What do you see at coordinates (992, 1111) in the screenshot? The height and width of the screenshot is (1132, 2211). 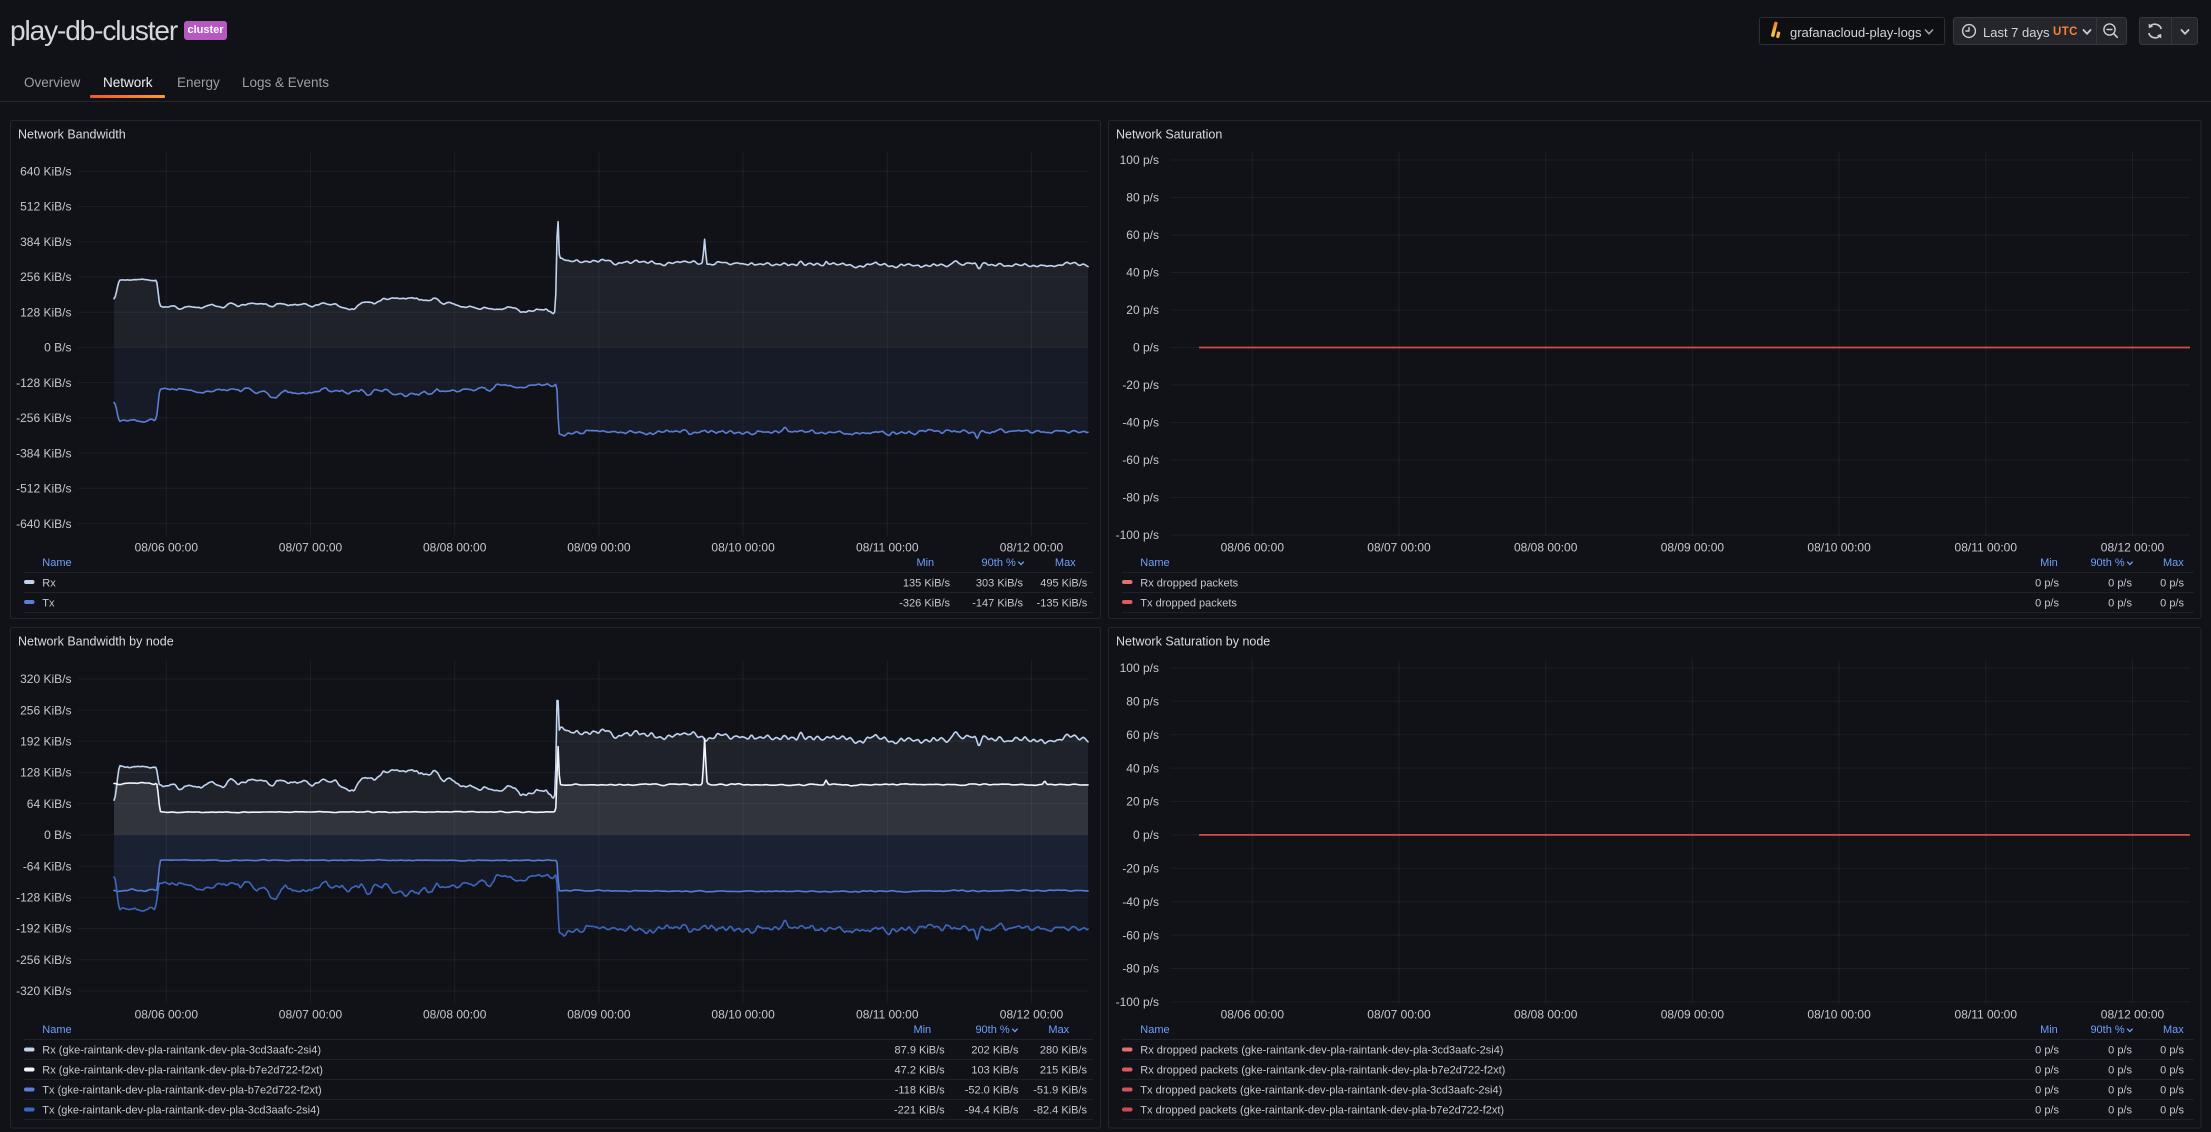 I see `svg-text: -94.4 KiB/s` at bounding box center [992, 1111].